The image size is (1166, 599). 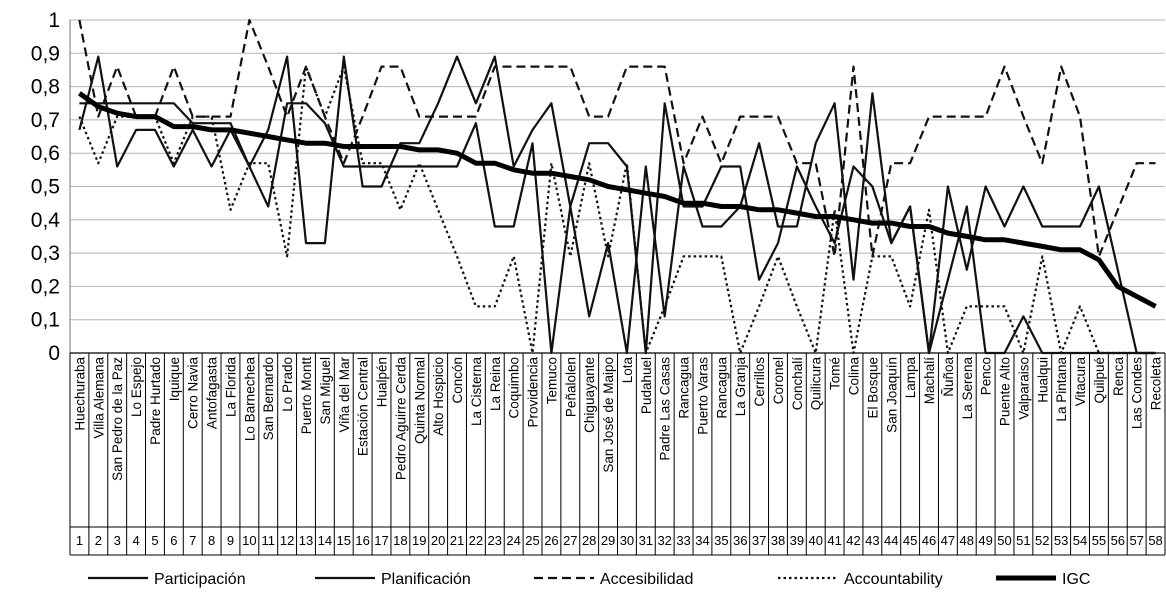 What do you see at coordinates (1004, 540) in the screenshot?
I see `x-number-label: 50` at bounding box center [1004, 540].